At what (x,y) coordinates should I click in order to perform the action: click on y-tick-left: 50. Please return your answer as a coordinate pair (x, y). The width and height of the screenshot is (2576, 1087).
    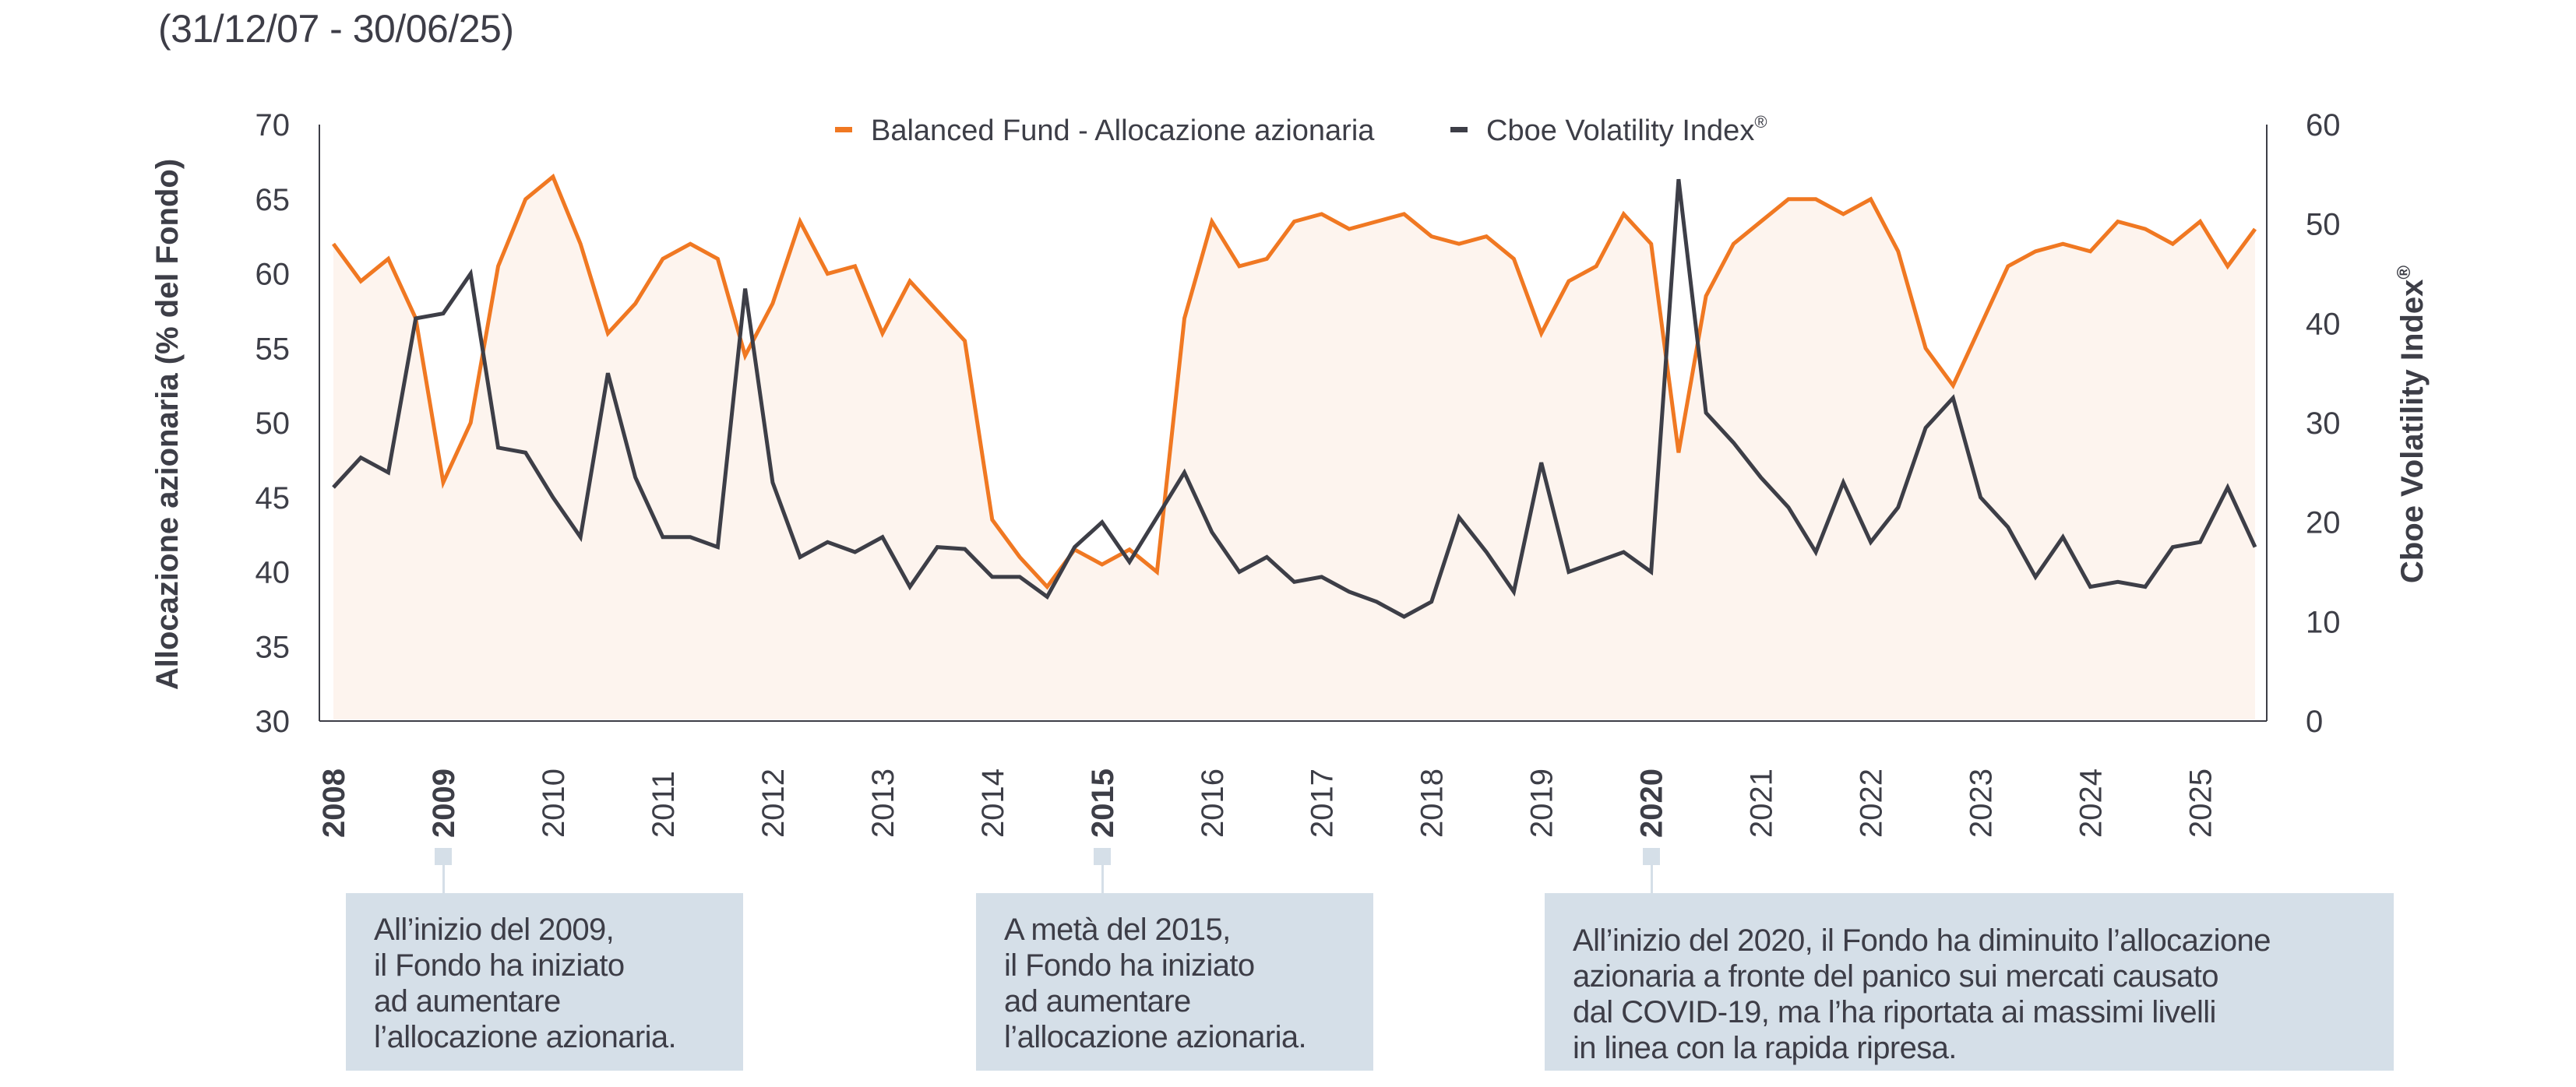
    Looking at the image, I should click on (273, 423).